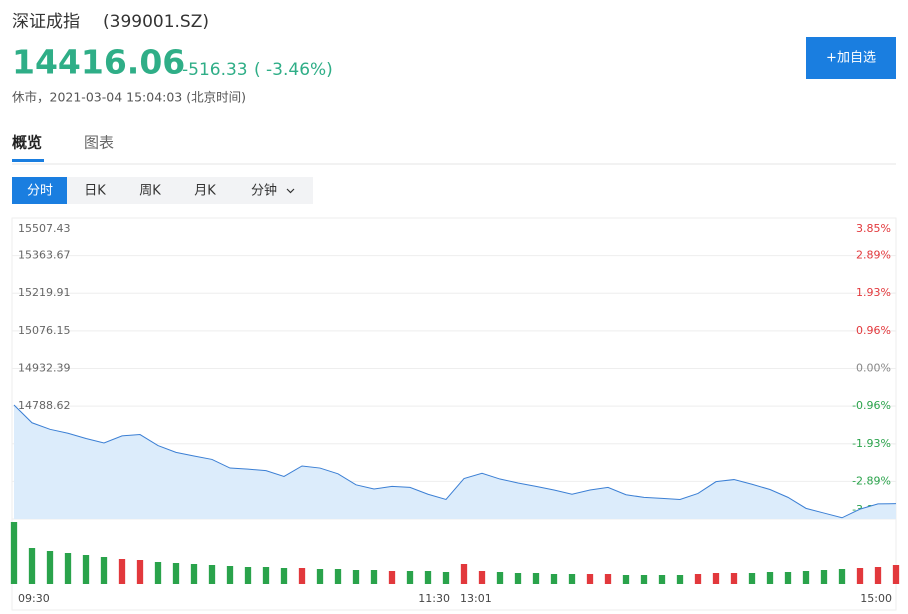 The height and width of the screenshot is (614, 908). Describe the element at coordinates (28, 160) in the screenshot. I see `tab-underline` at that location.